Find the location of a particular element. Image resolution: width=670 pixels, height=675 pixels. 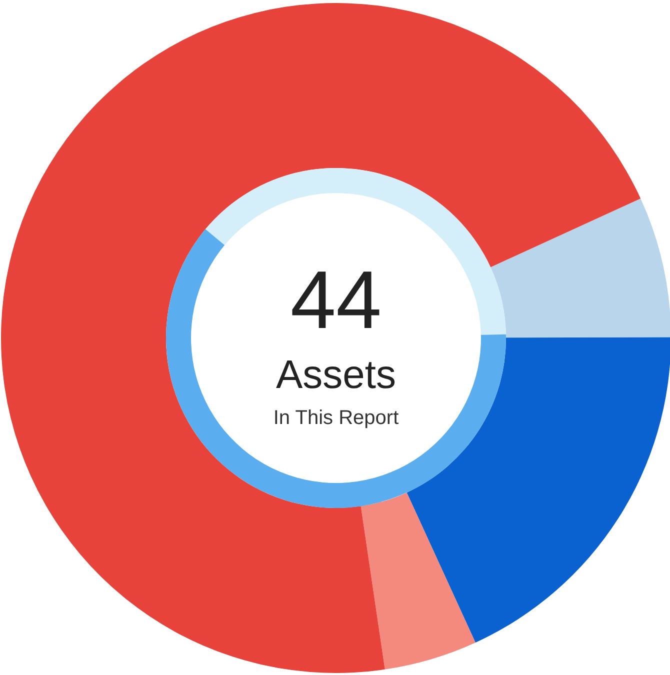

text: In This Report is located at coordinates (336, 418).